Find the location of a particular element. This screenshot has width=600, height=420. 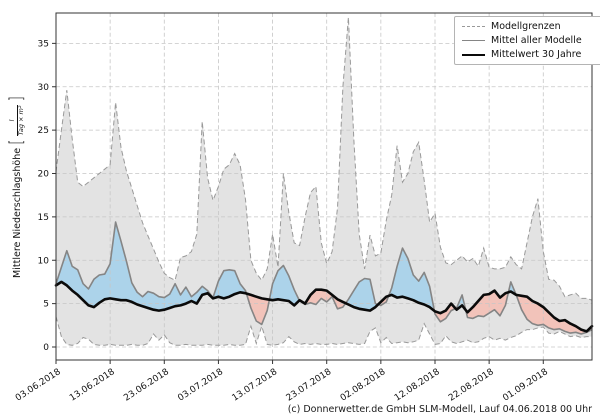

legend-item-modellgrenzen: Modellgrenzen is located at coordinates (528, 26).